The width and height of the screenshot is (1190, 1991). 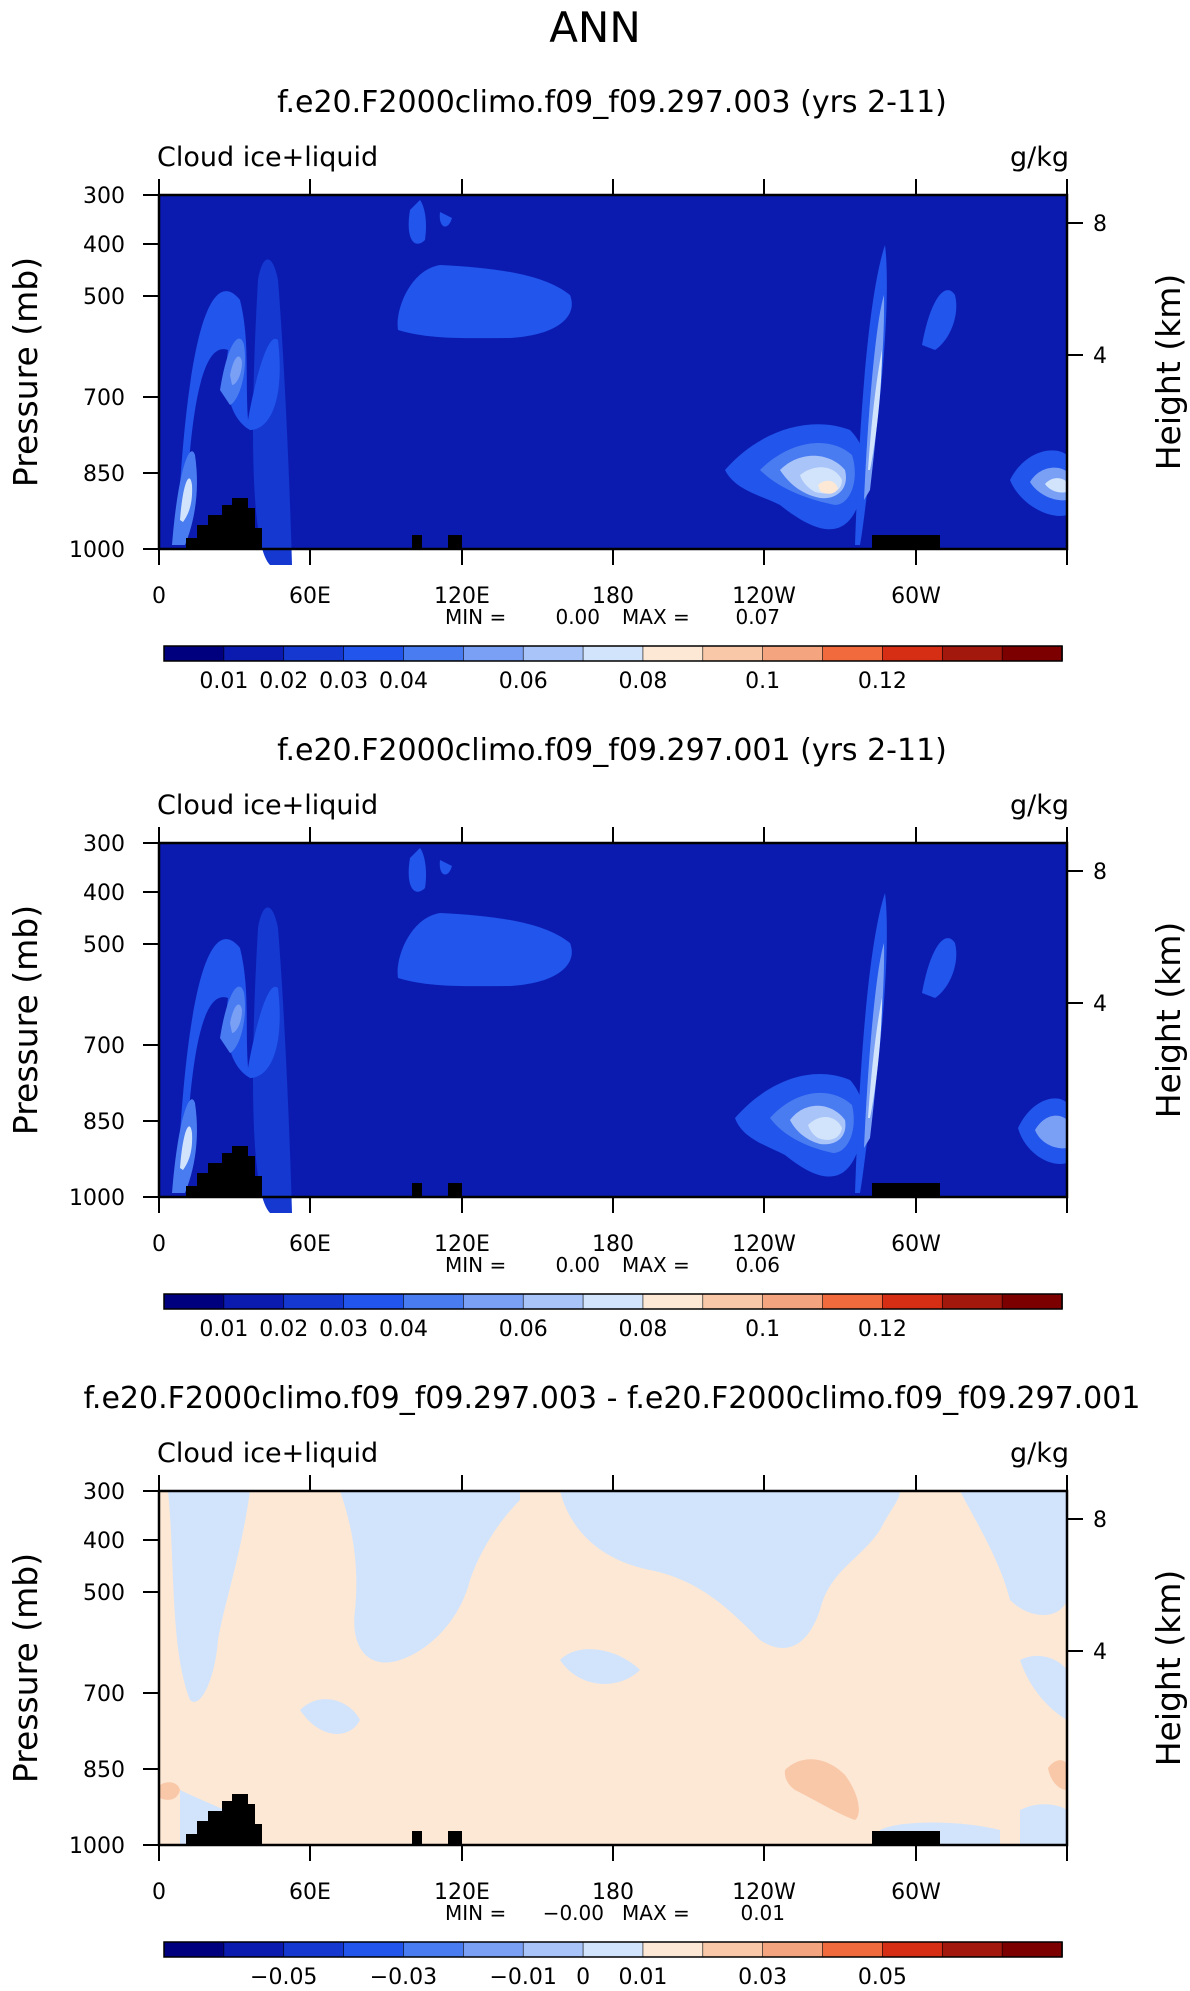 I want to click on panel-3-min-value: −0.00, so click(x=573, y=1913).